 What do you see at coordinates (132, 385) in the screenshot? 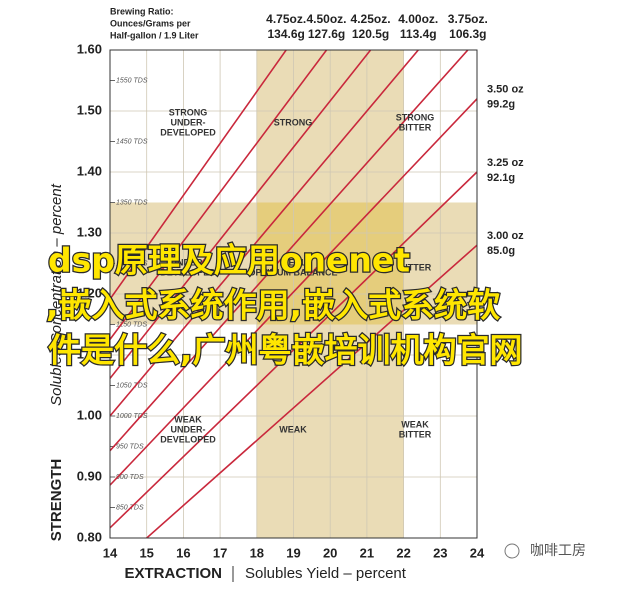
I see `tds-label: 1050 TDS` at bounding box center [132, 385].